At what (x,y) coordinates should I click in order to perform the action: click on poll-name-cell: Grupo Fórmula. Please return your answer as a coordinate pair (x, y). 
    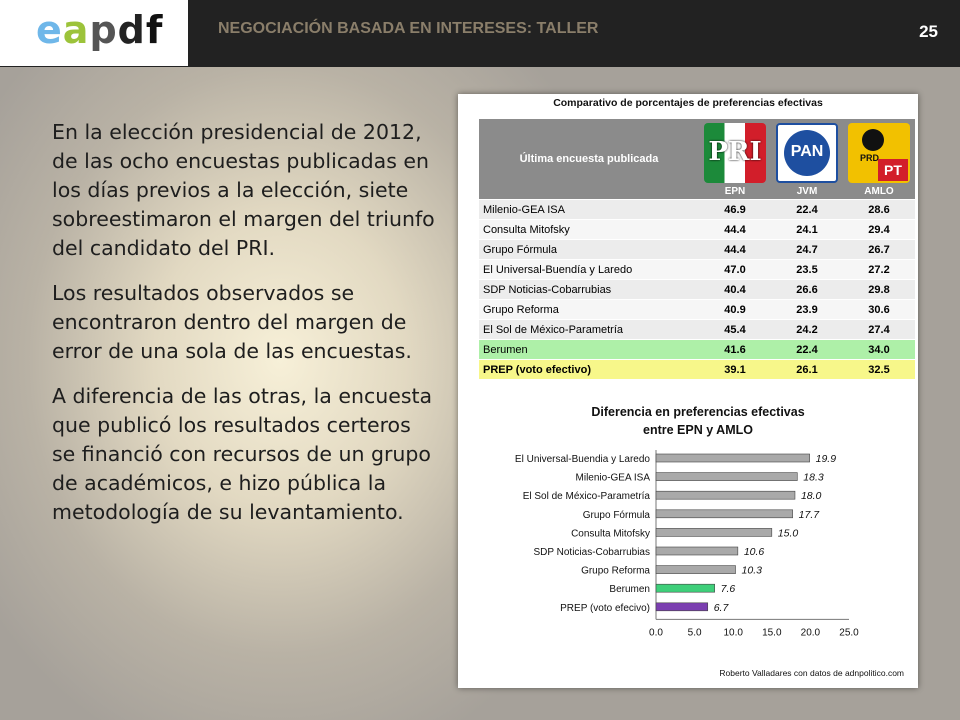
    Looking at the image, I should click on (589, 249).